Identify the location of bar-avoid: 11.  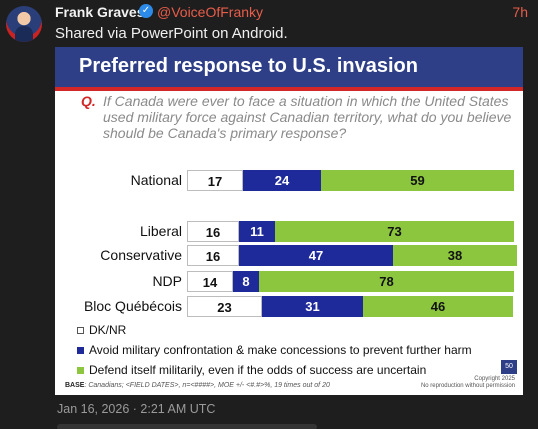
(257, 231).